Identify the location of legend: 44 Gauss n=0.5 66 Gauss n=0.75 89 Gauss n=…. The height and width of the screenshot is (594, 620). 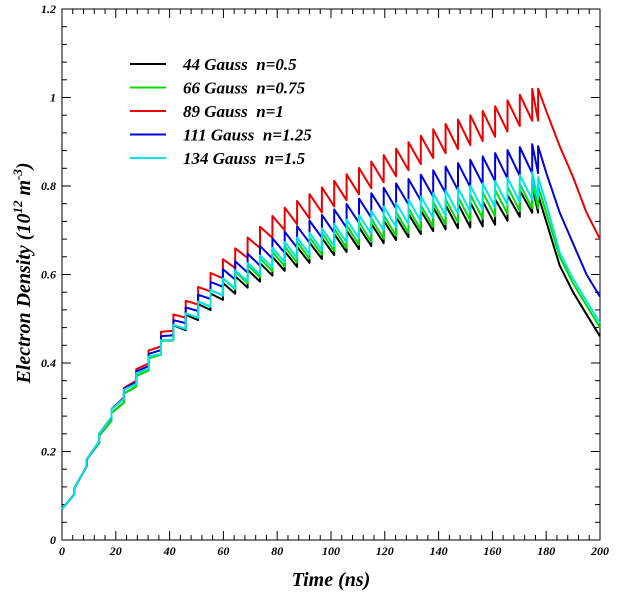
(221, 111).